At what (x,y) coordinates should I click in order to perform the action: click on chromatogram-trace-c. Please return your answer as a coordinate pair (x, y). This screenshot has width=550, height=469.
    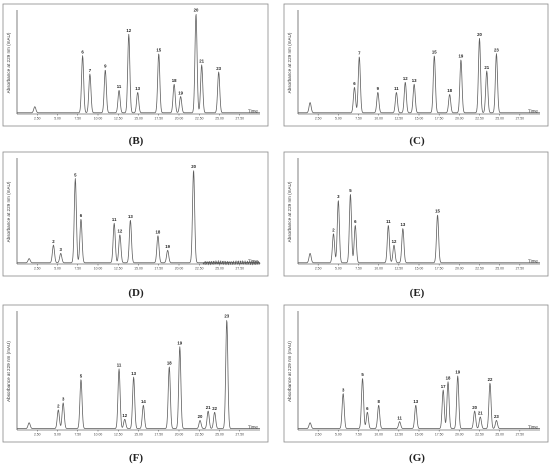
    Looking at the image, I should click on (419, 75).